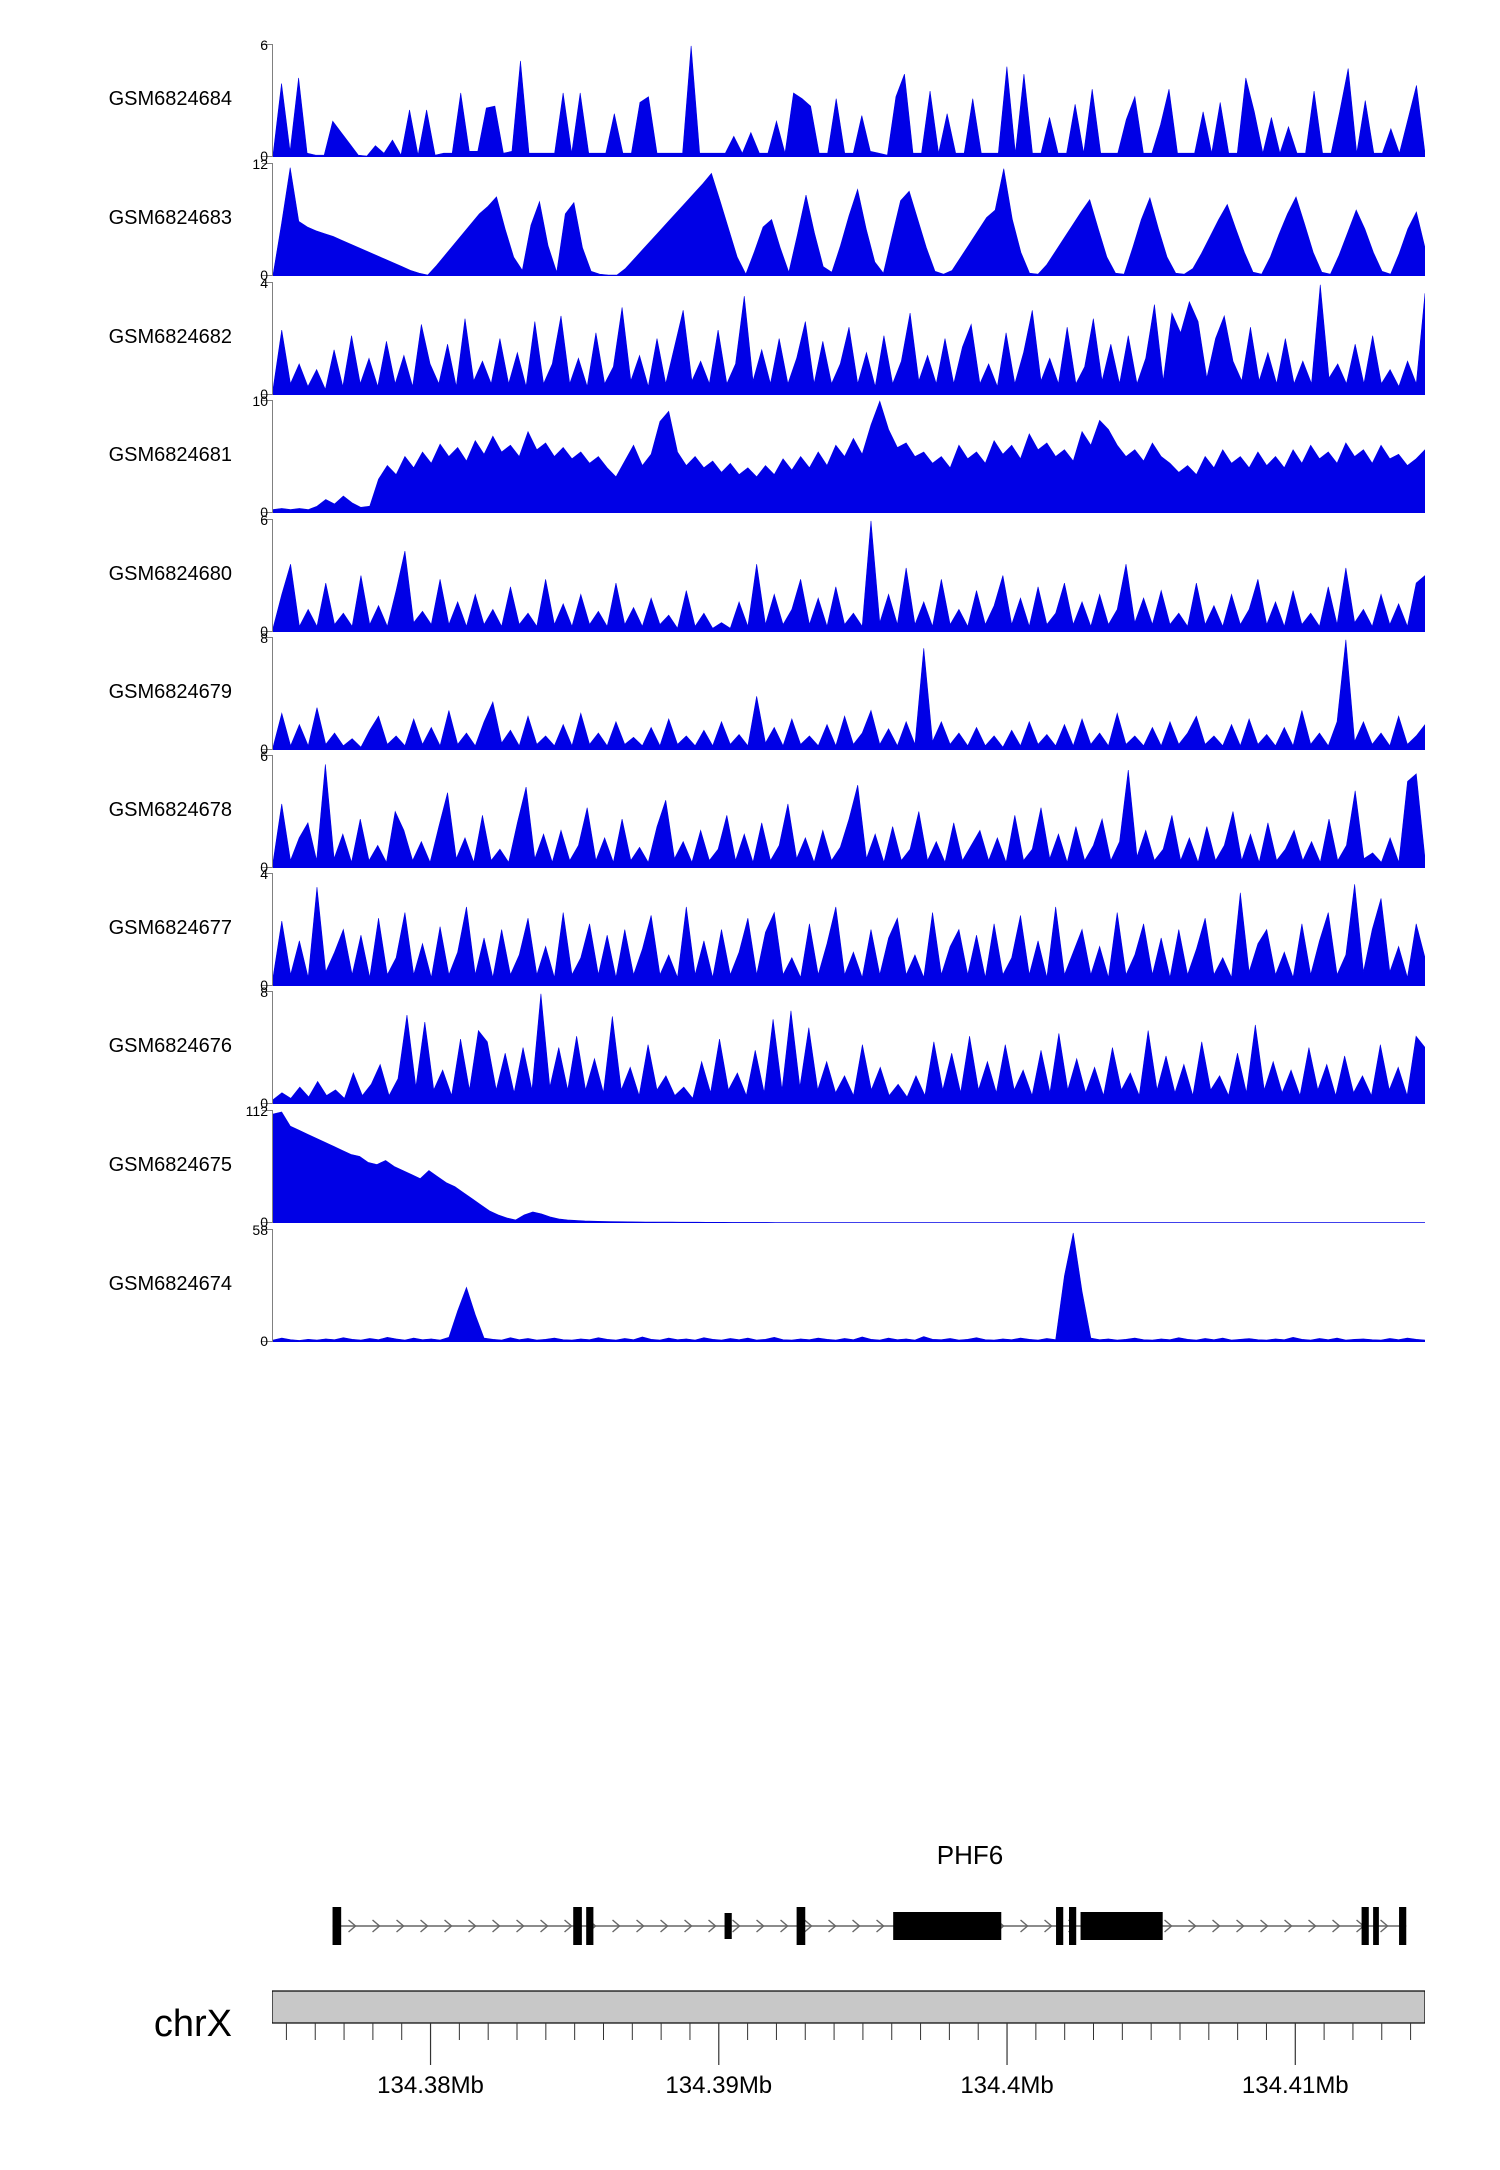 This screenshot has width=1500, height=2170. What do you see at coordinates (277, 1285) in the screenshot?
I see `y-axis: 58 0` at bounding box center [277, 1285].